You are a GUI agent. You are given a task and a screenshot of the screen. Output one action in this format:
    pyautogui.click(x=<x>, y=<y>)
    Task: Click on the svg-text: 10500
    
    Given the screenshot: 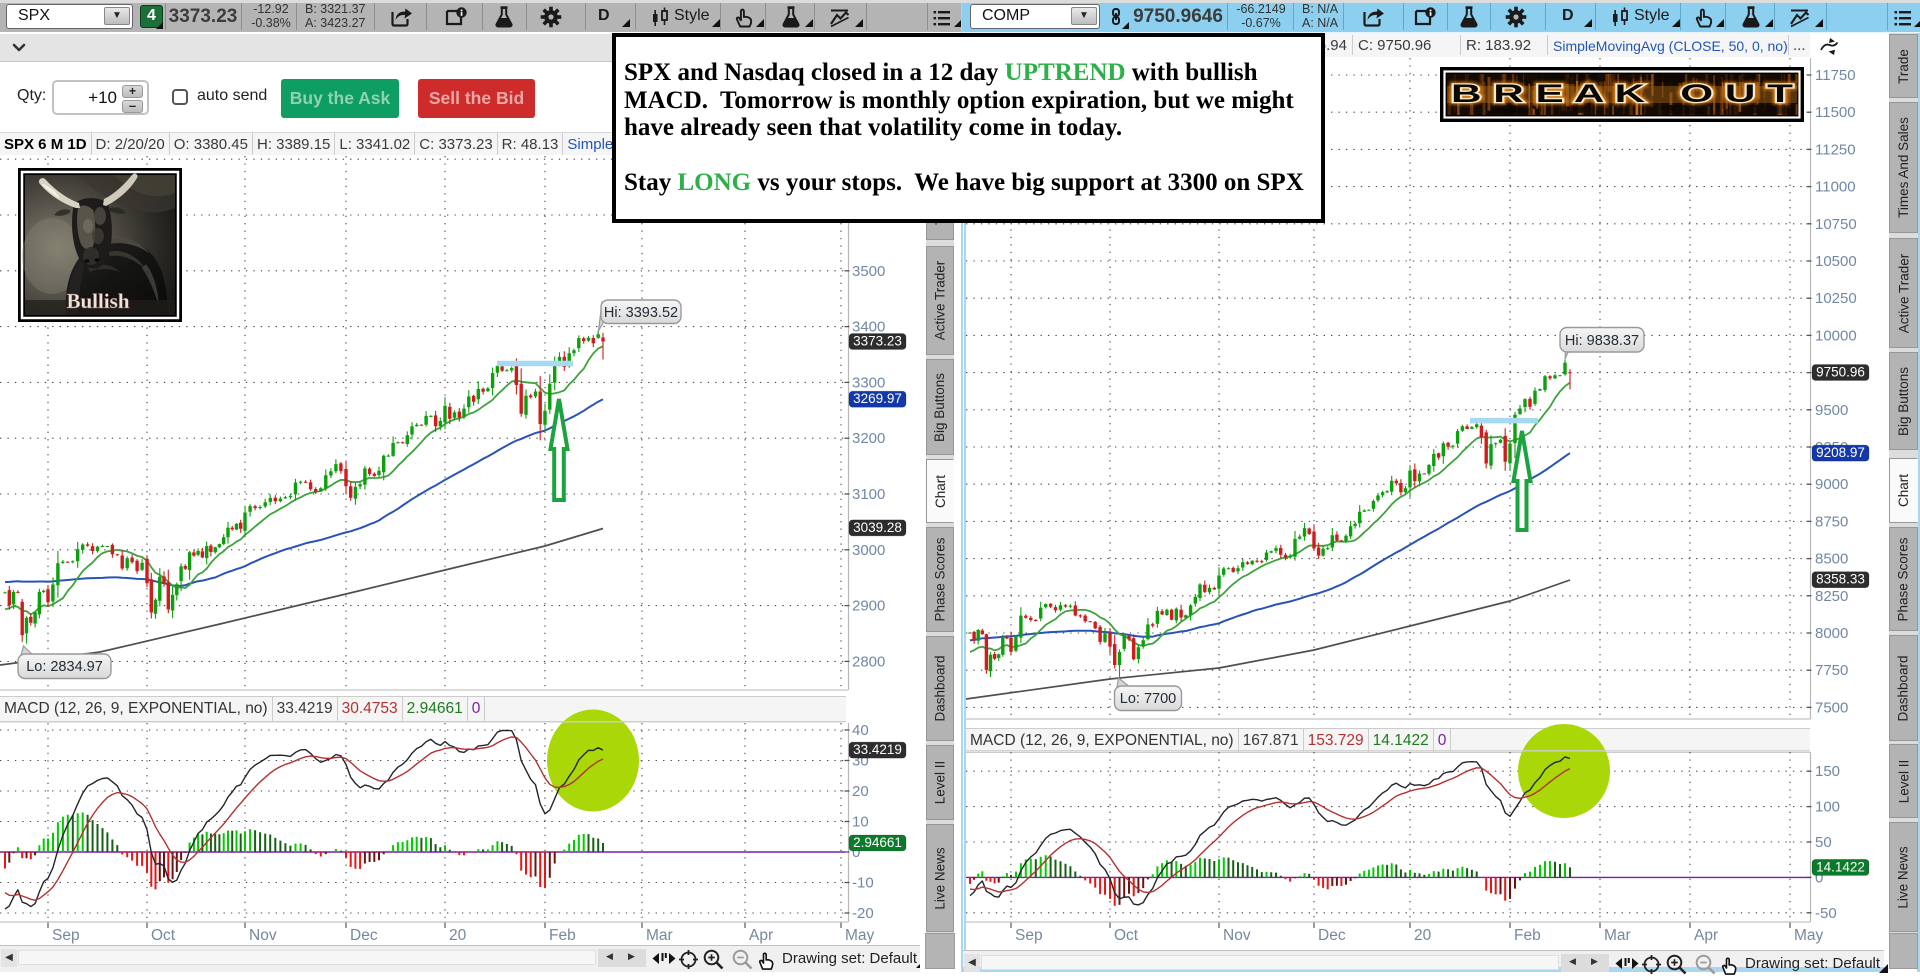 What is the action you would take?
    pyautogui.click(x=1836, y=261)
    